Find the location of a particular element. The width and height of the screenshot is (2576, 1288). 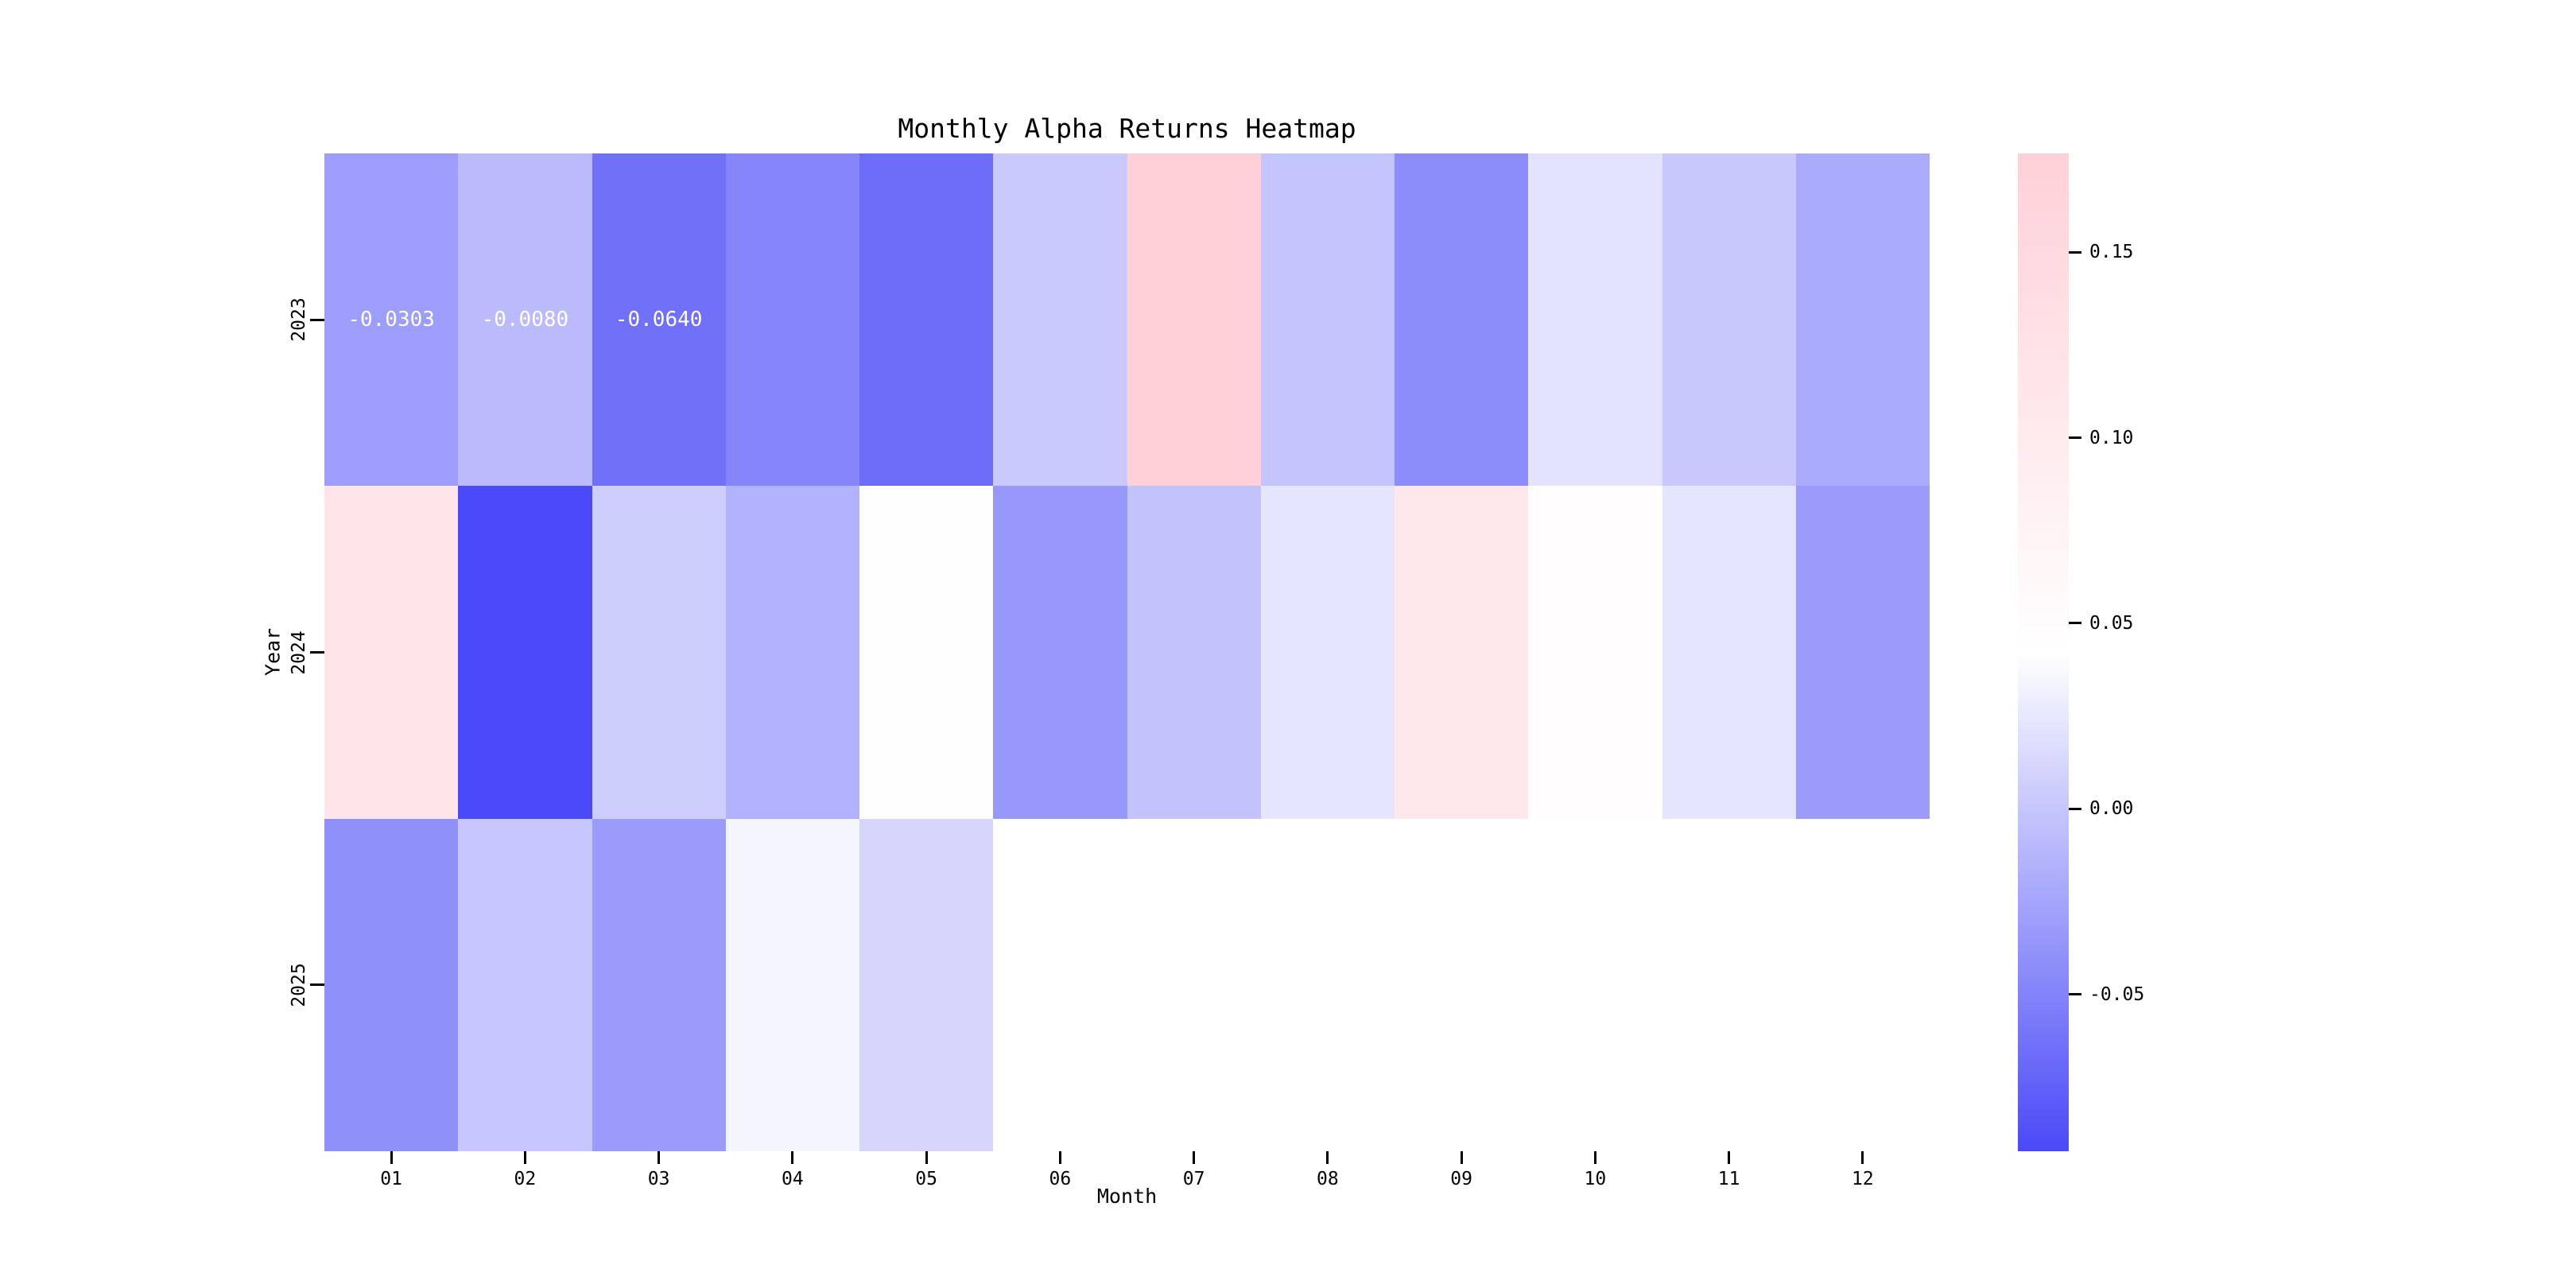

x-tick-label: 02 is located at coordinates (525, 1179).